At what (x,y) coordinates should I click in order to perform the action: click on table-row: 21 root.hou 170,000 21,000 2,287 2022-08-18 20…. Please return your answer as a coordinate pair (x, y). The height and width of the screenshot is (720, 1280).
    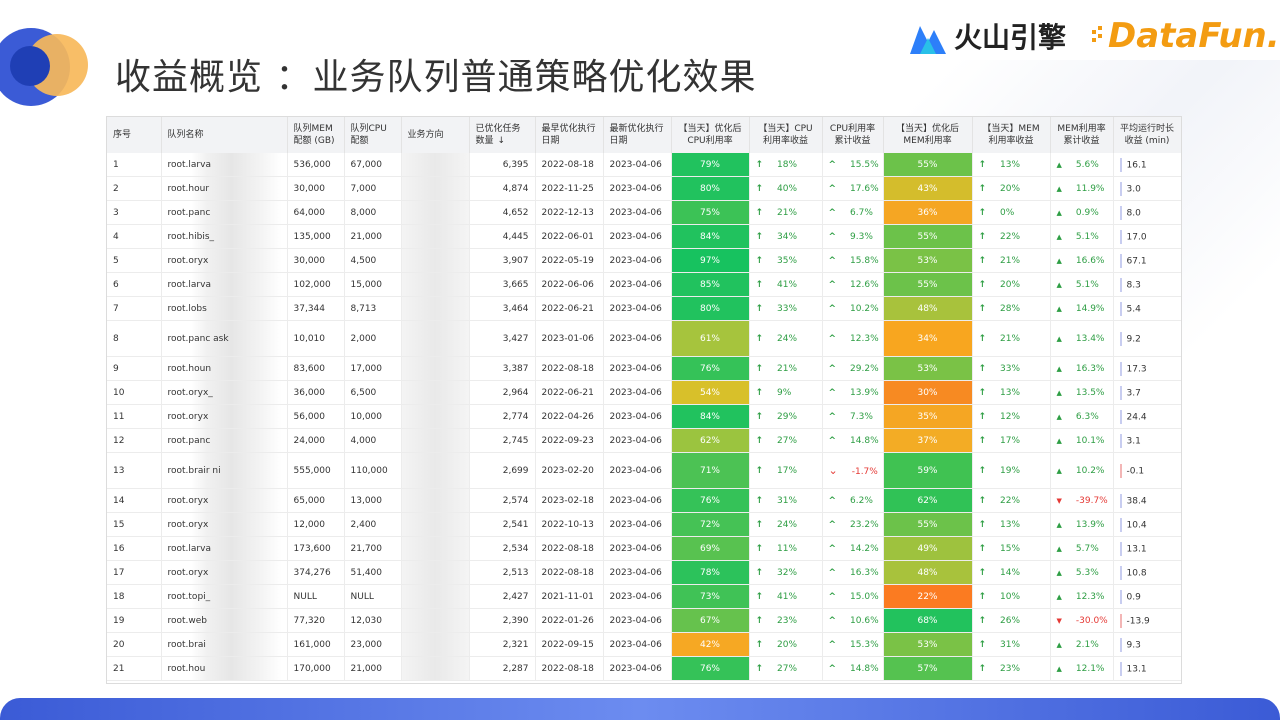
    Looking at the image, I should click on (644, 668).